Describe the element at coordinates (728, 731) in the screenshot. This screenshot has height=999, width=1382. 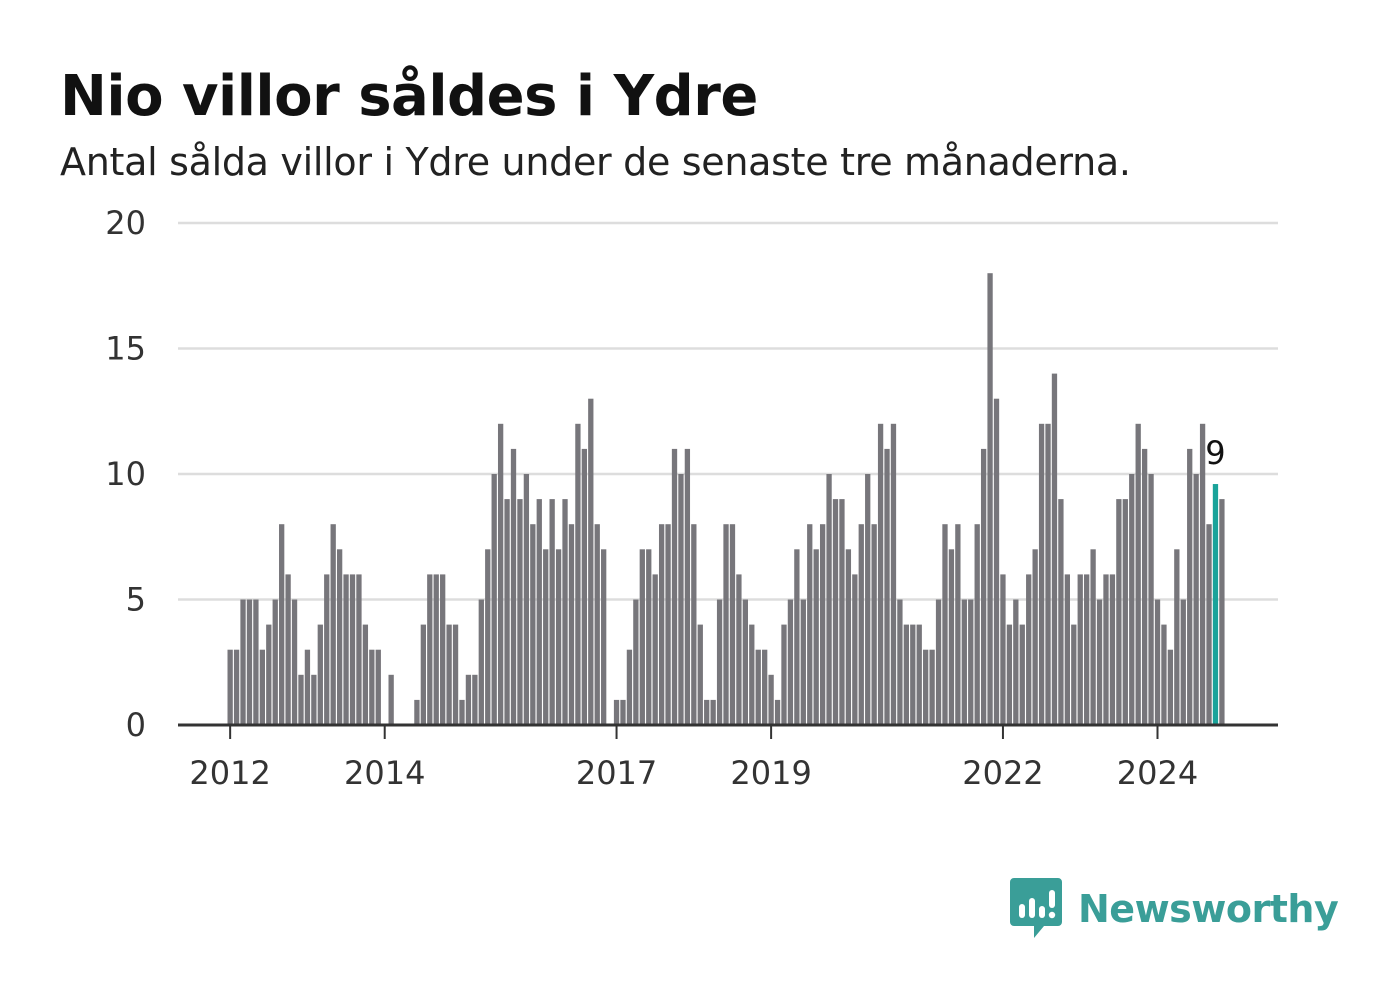
I see `x-axis` at that location.